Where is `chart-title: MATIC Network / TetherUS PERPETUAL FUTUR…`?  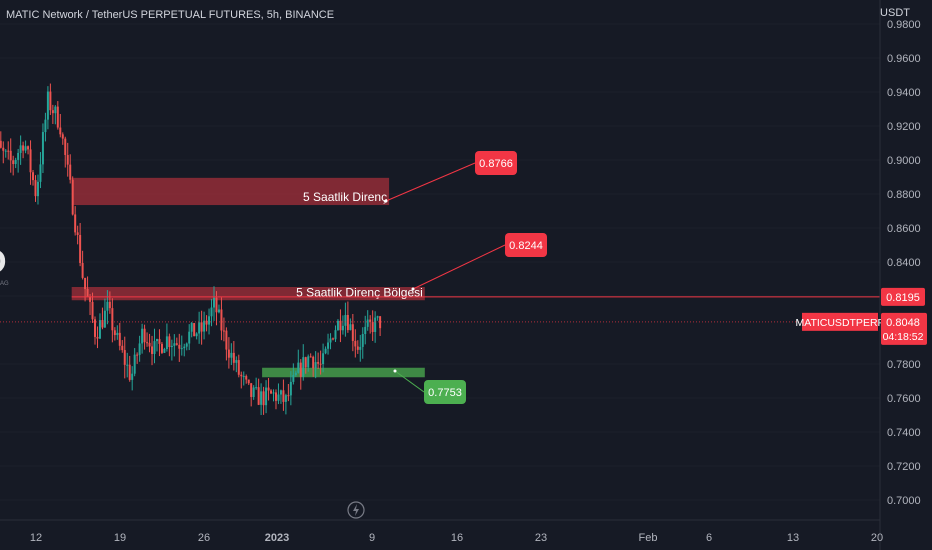
chart-title: MATIC Network / TetherUS PERPETUAL FUTUR… is located at coordinates (170, 15).